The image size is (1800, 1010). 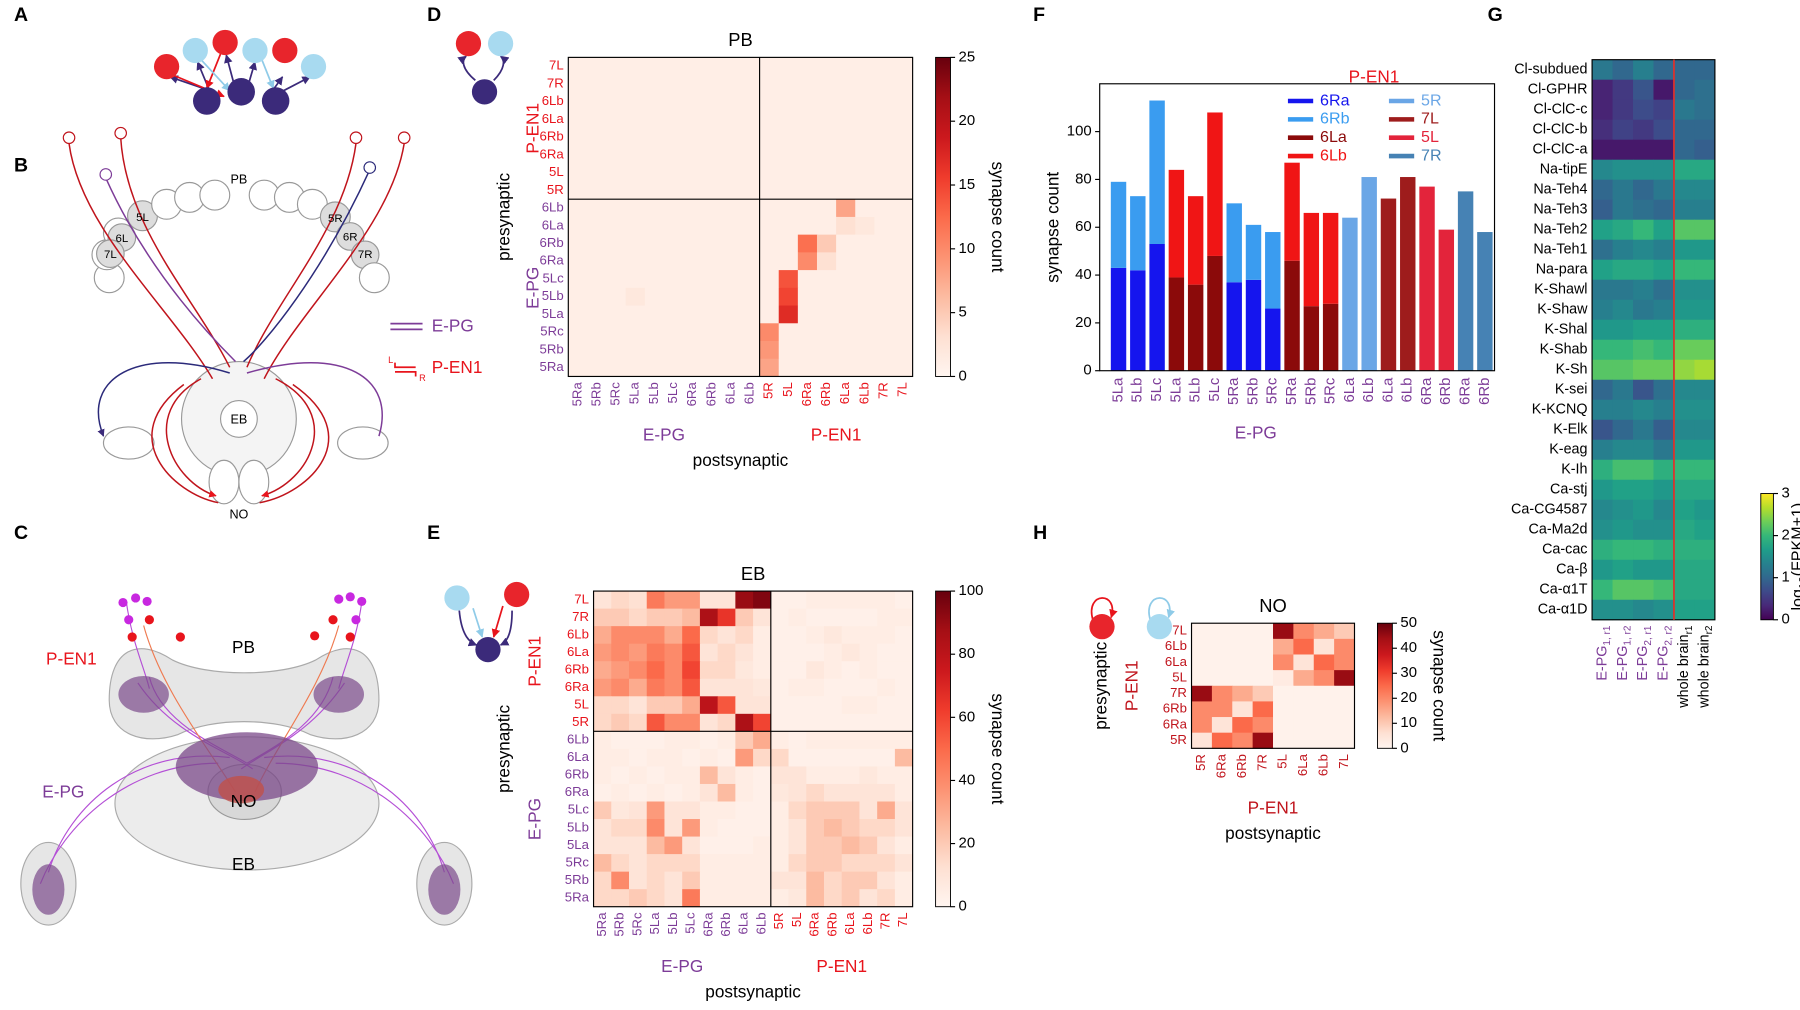 I want to click on row-label: 5L, so click(x=581, y=704).